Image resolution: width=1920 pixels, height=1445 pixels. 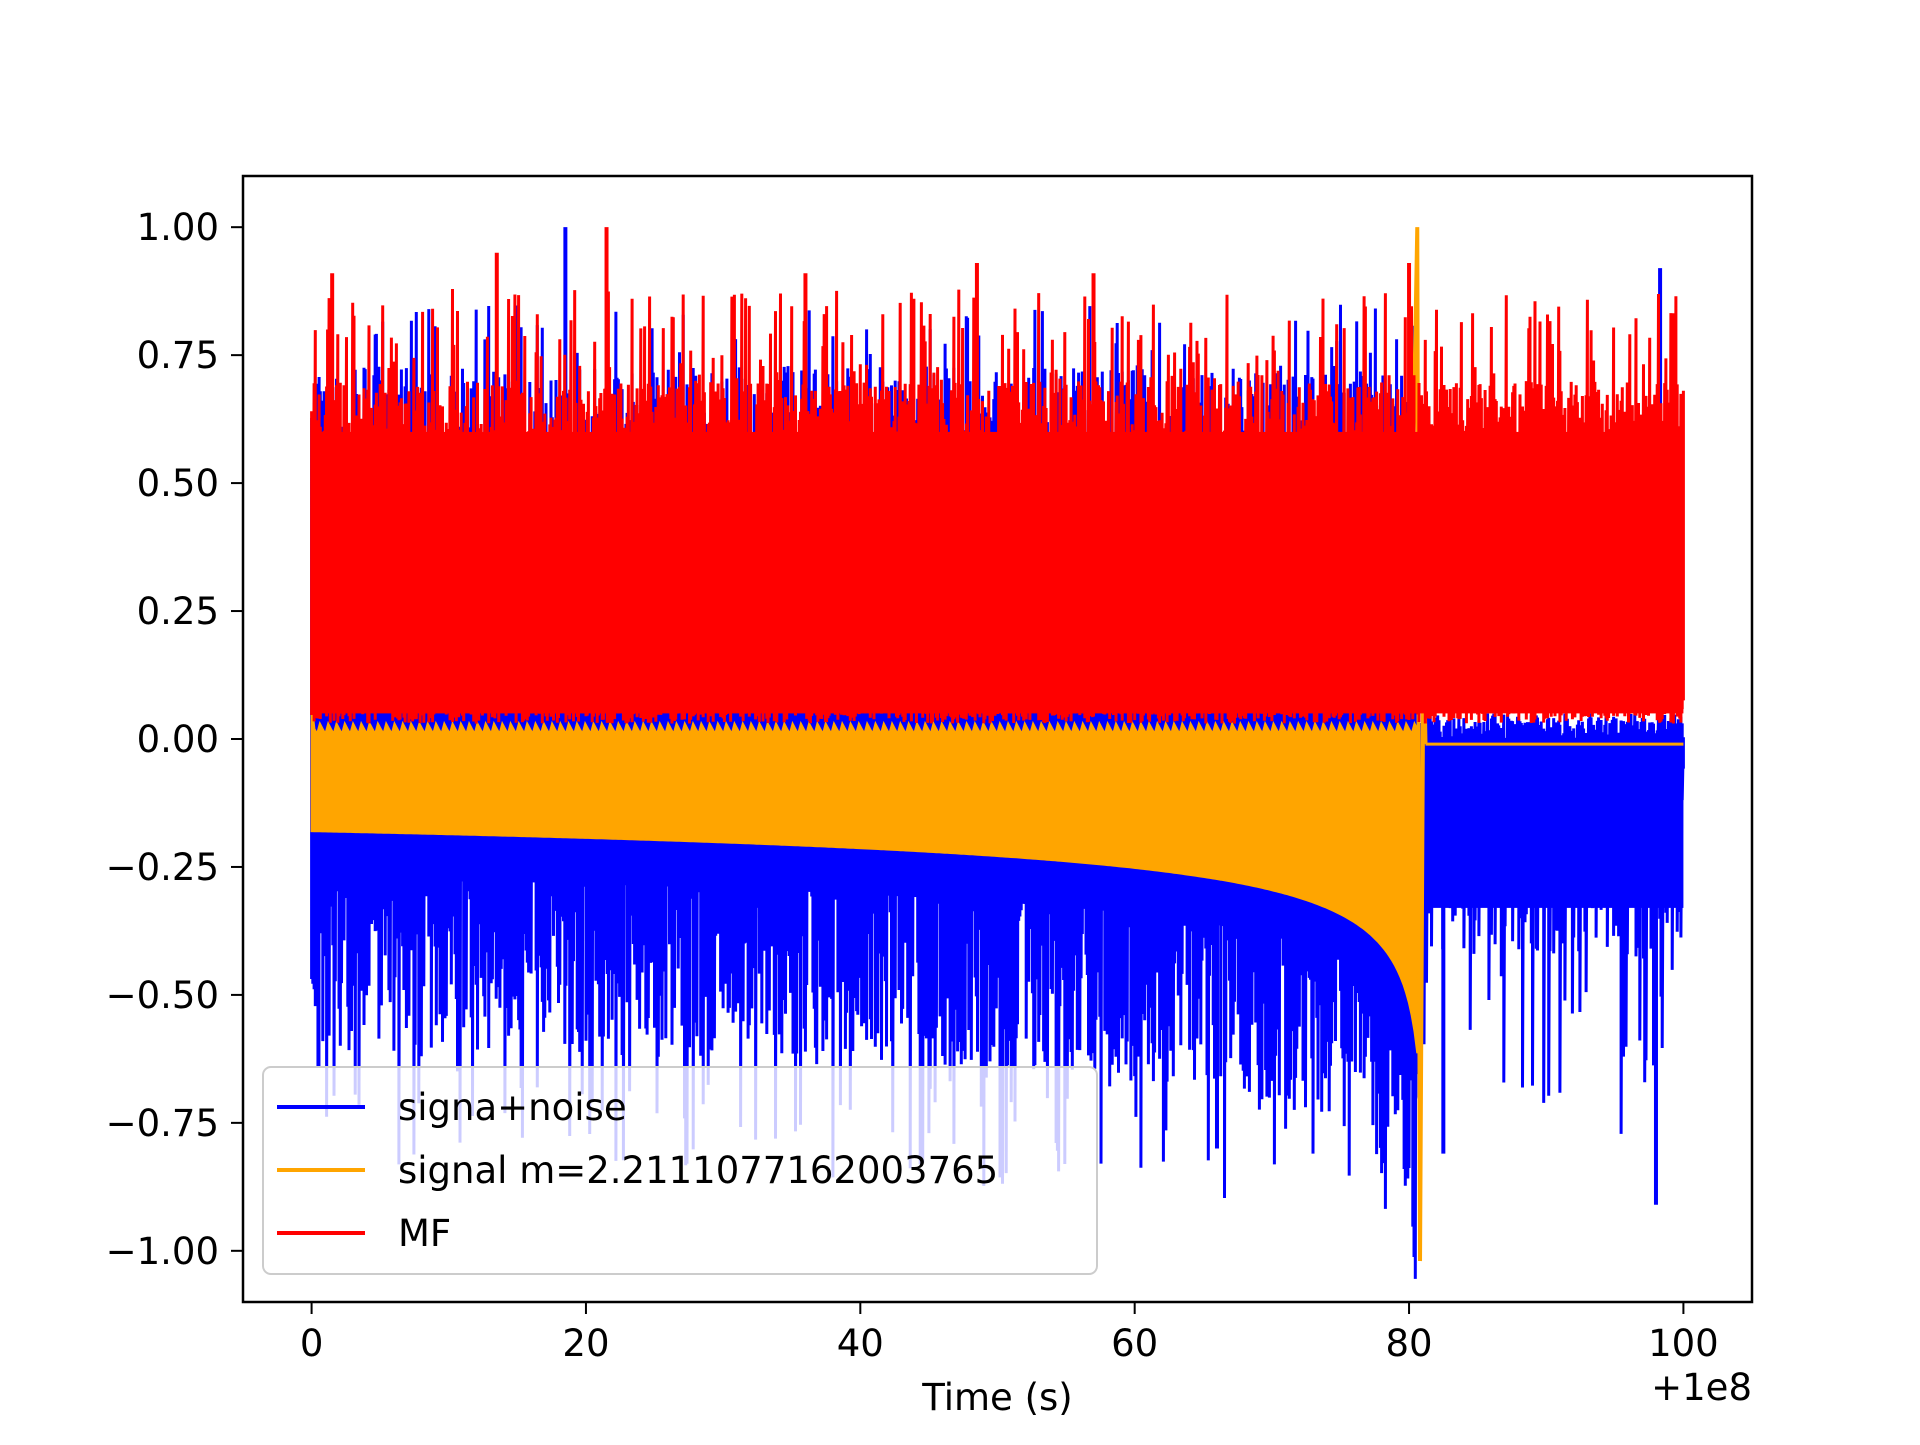 I want to click on legend-label: signa+noise, so click(x=512, y=1107).